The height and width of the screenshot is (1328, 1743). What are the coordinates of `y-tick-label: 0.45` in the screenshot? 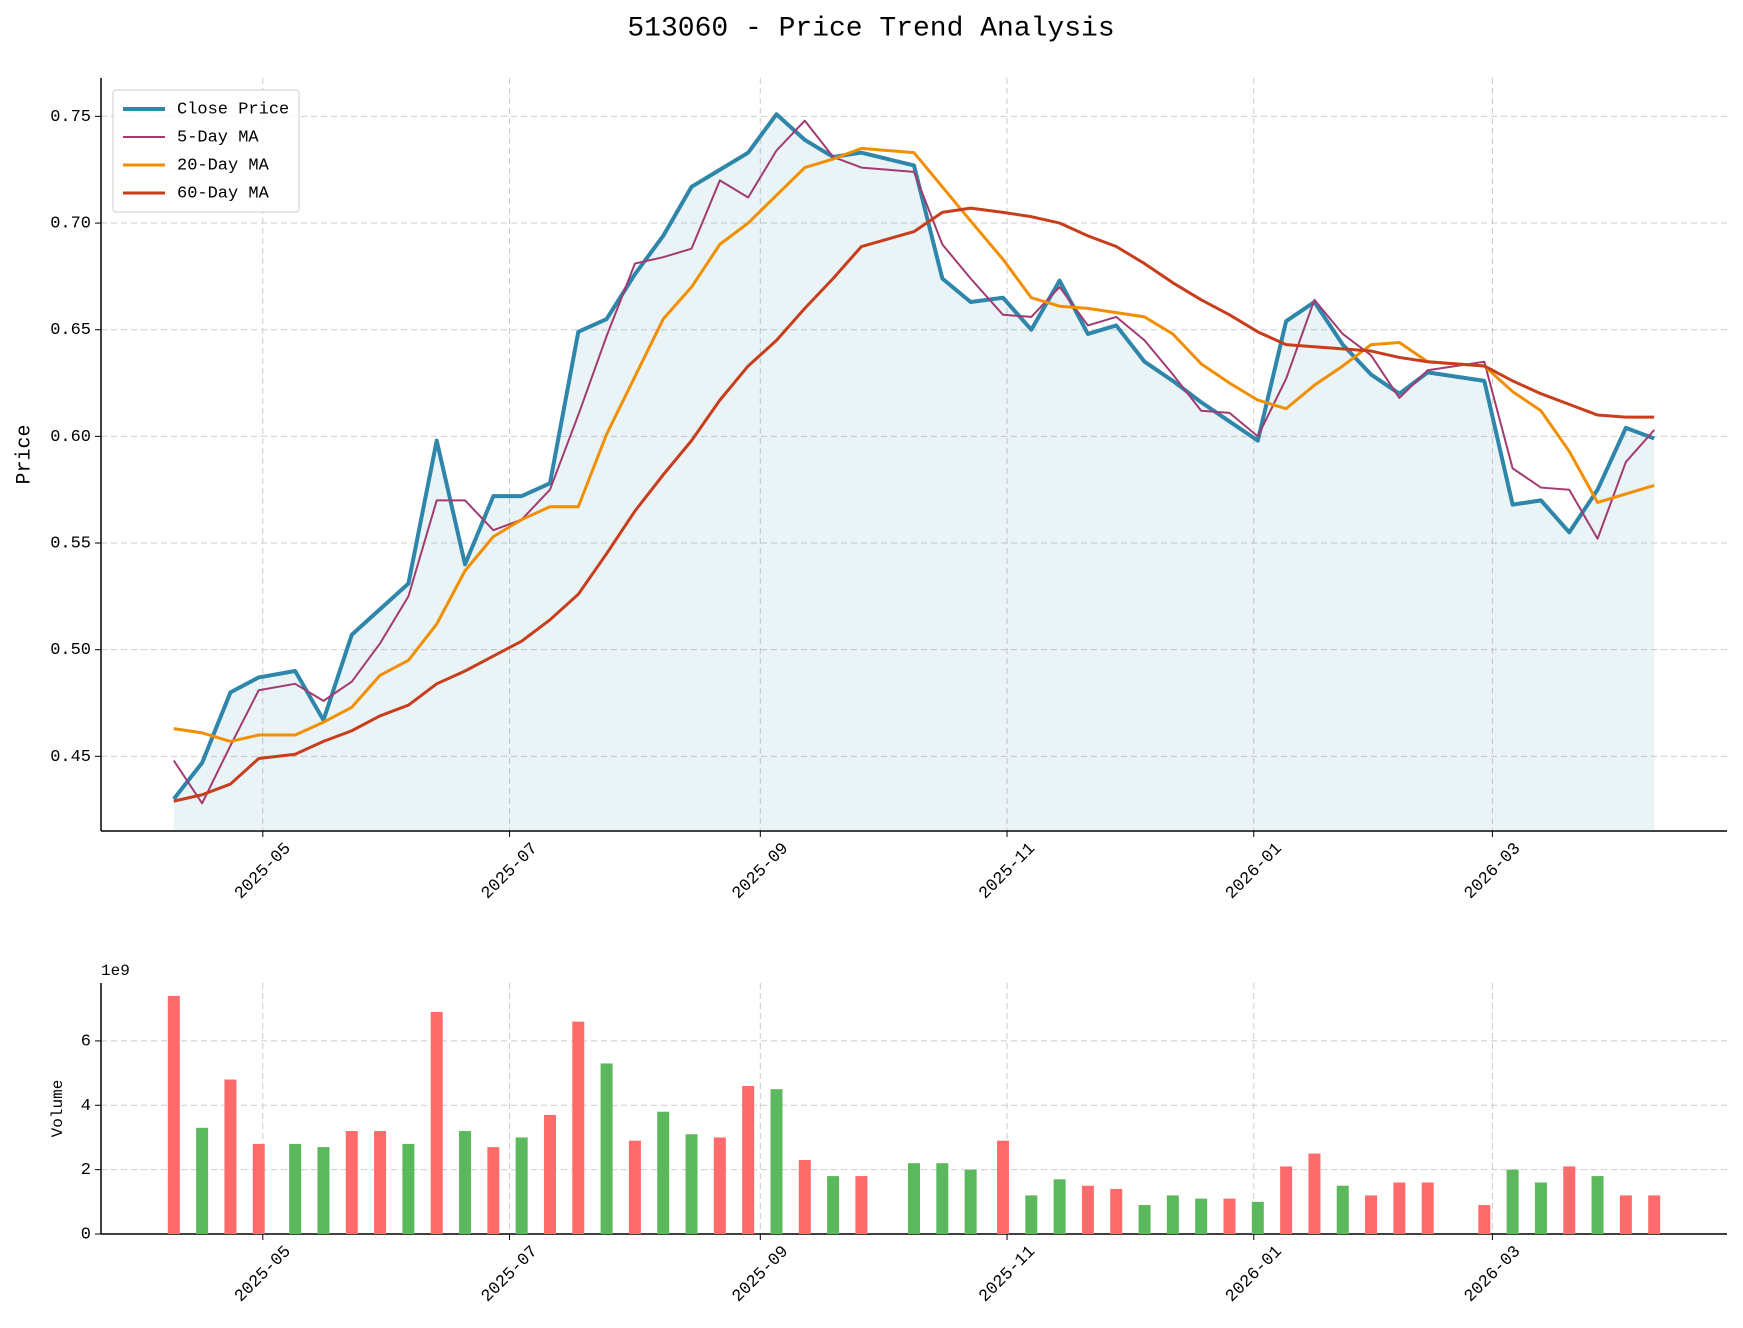 It's located at (70, 757).